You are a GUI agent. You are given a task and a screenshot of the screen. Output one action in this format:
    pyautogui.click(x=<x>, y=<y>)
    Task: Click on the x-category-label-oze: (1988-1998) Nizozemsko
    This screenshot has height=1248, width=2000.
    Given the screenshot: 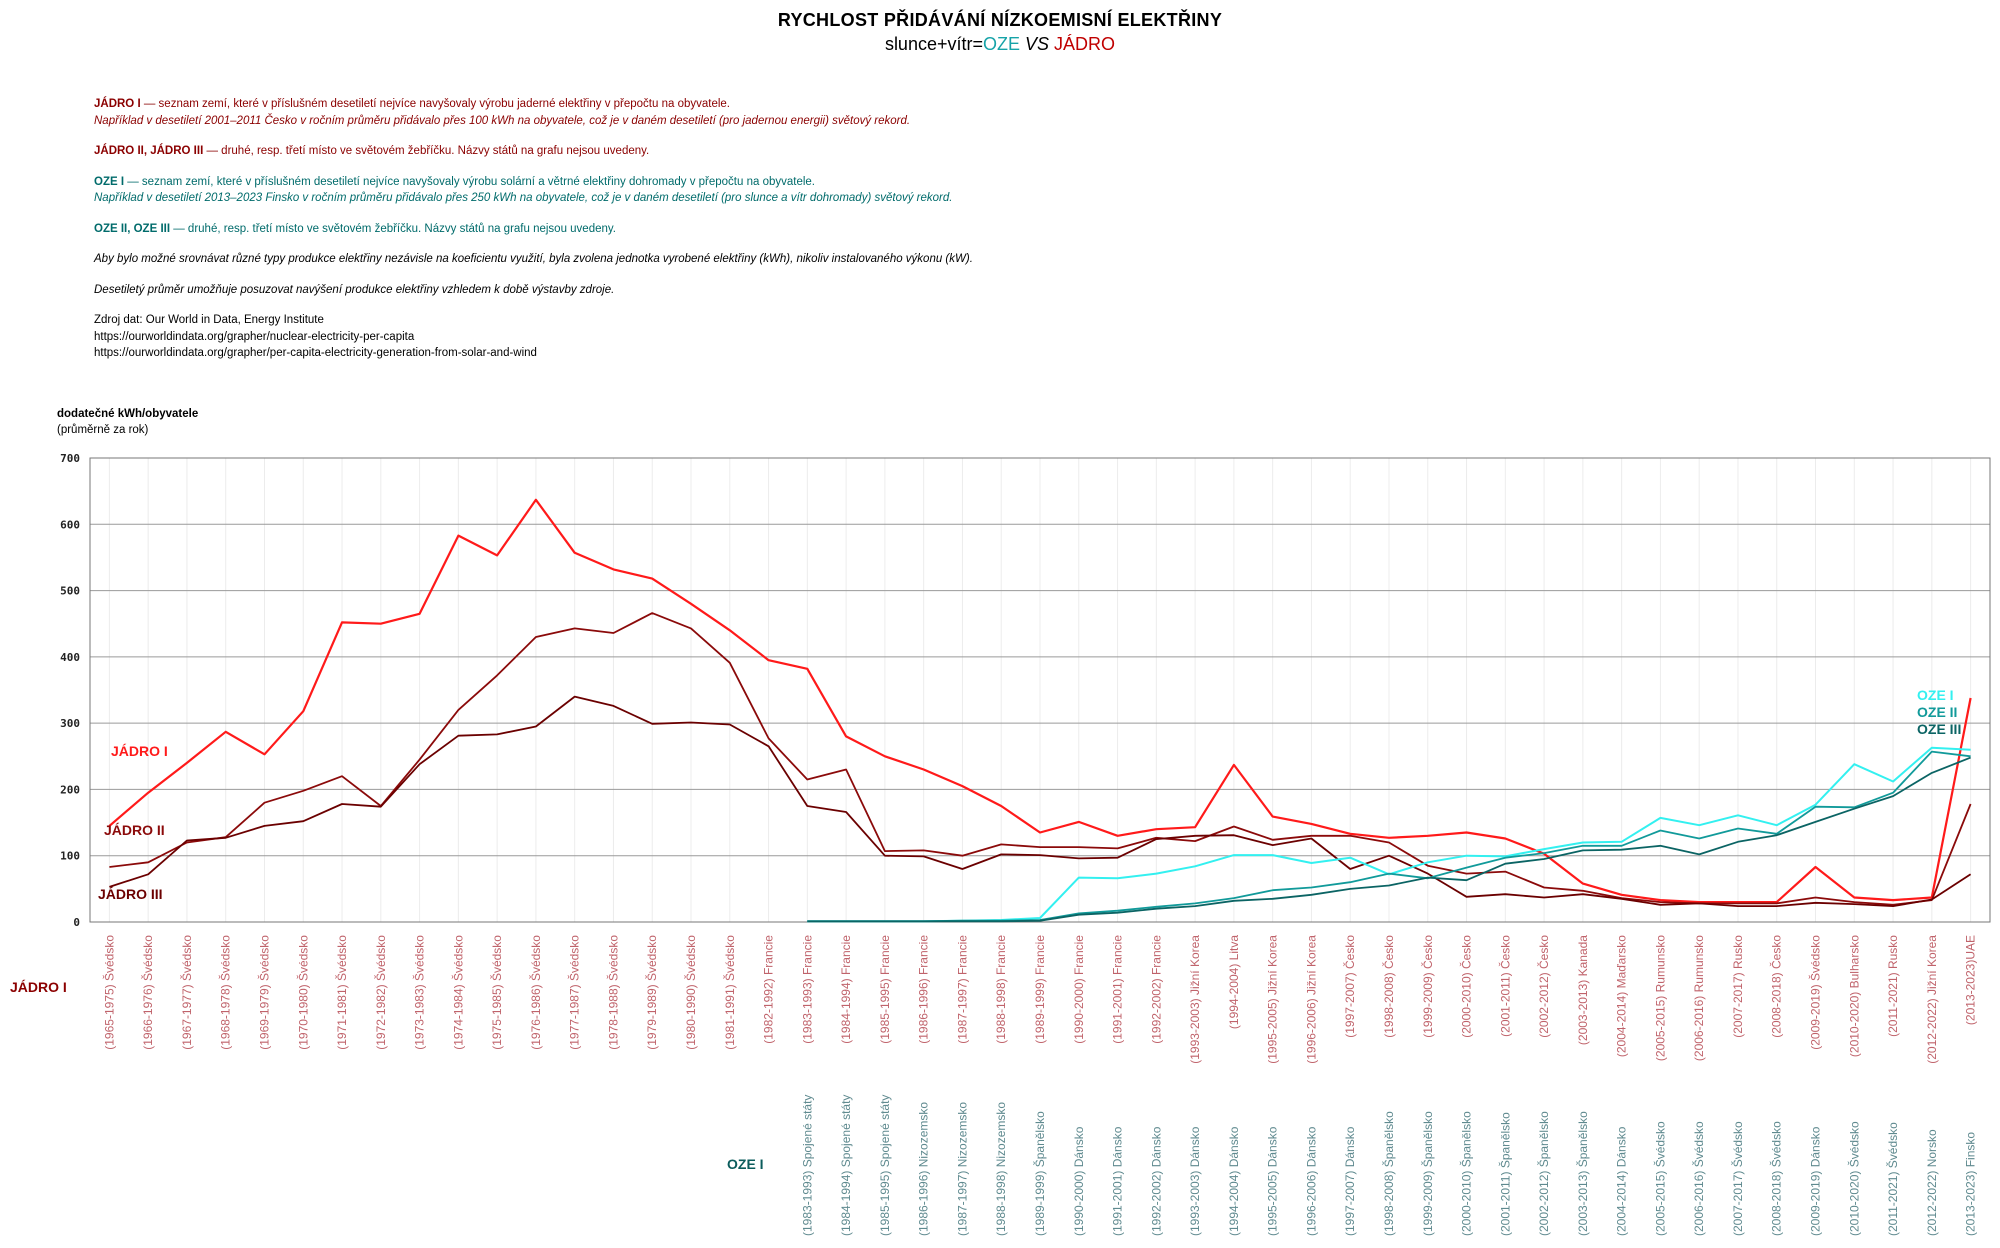 What is the action you would take?
    pyautogui.click(x=1001, y=1169)
    